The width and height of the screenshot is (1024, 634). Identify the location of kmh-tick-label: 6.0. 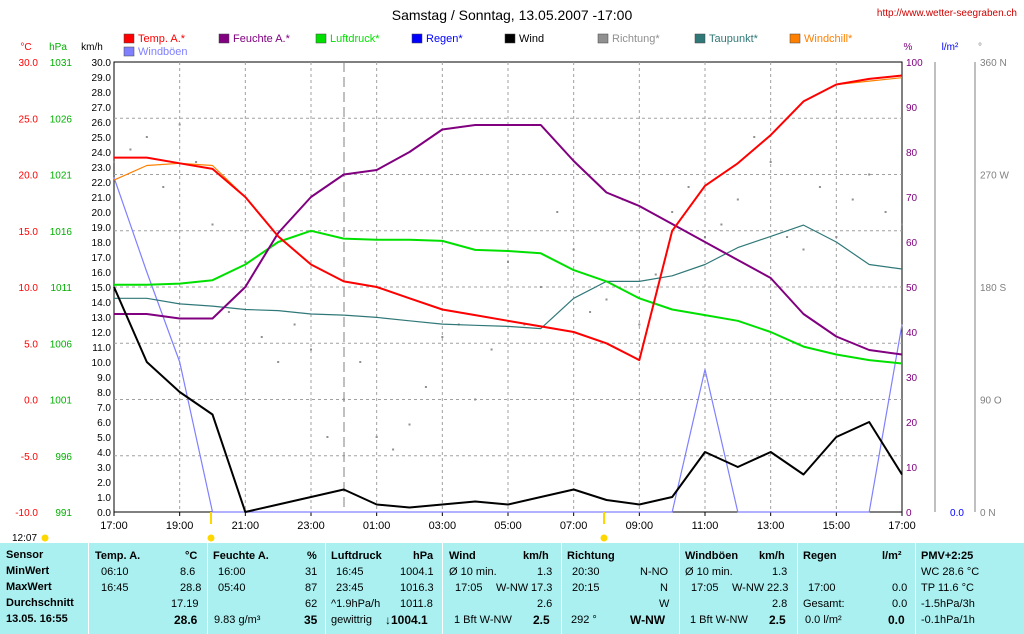
(104, 423).